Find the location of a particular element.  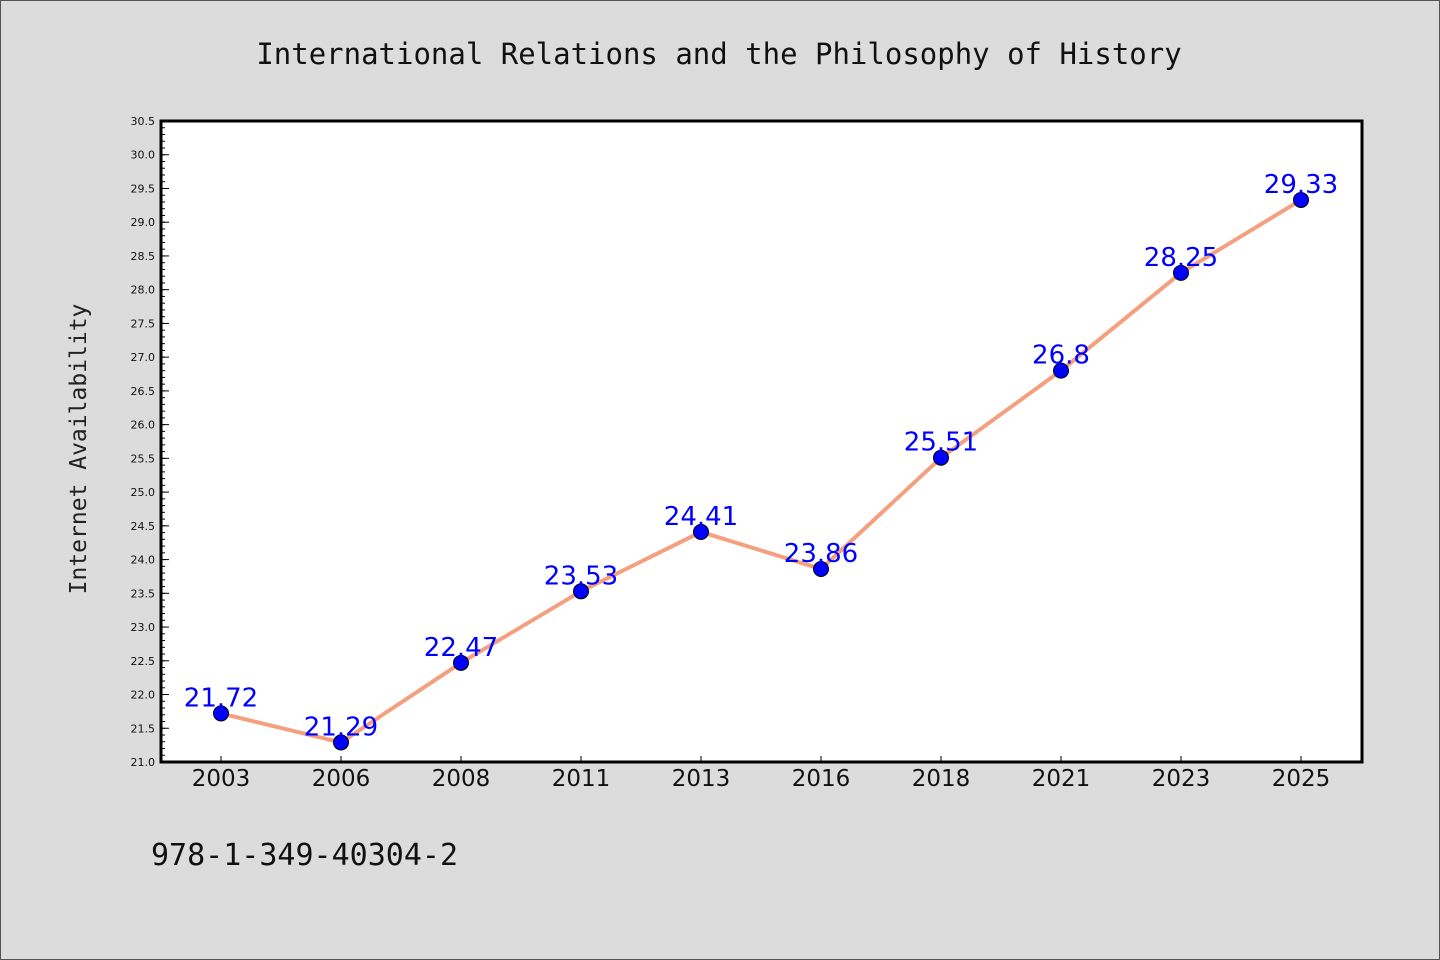

y-tick-label: 29.0 is located at coordinates (143, 222).